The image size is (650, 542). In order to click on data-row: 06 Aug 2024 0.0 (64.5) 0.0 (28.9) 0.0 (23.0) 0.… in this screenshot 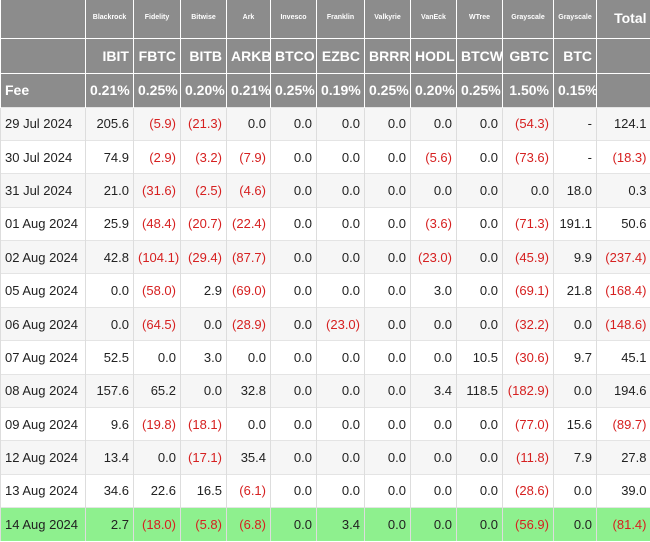, I will do `click(325, 323)`.